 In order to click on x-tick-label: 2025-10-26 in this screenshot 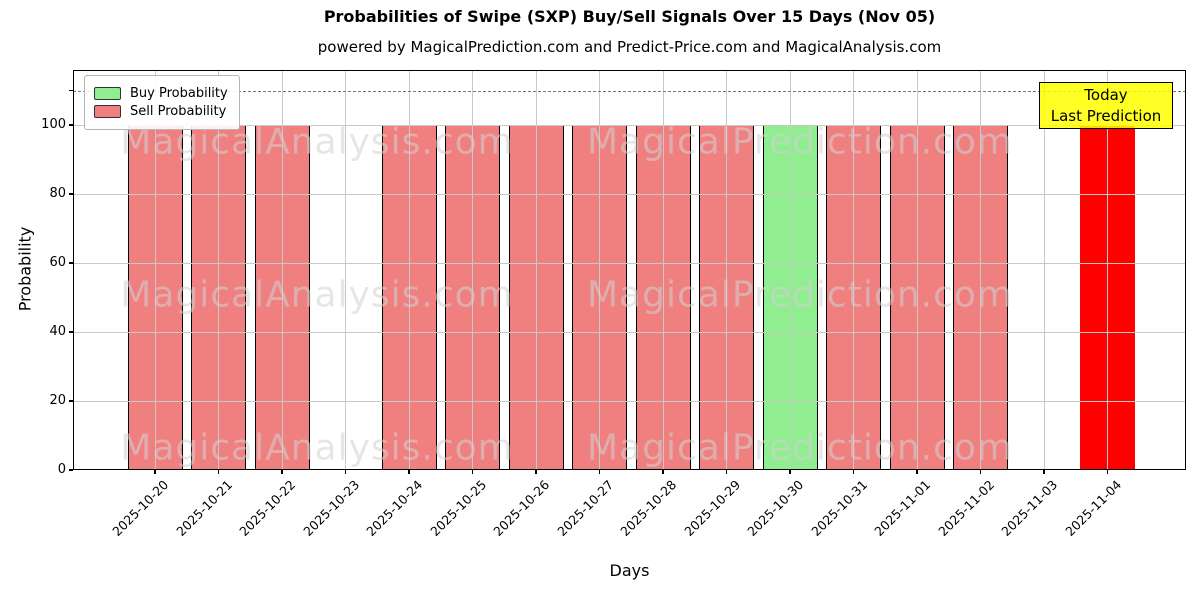, I will do `click(521, 508)`.